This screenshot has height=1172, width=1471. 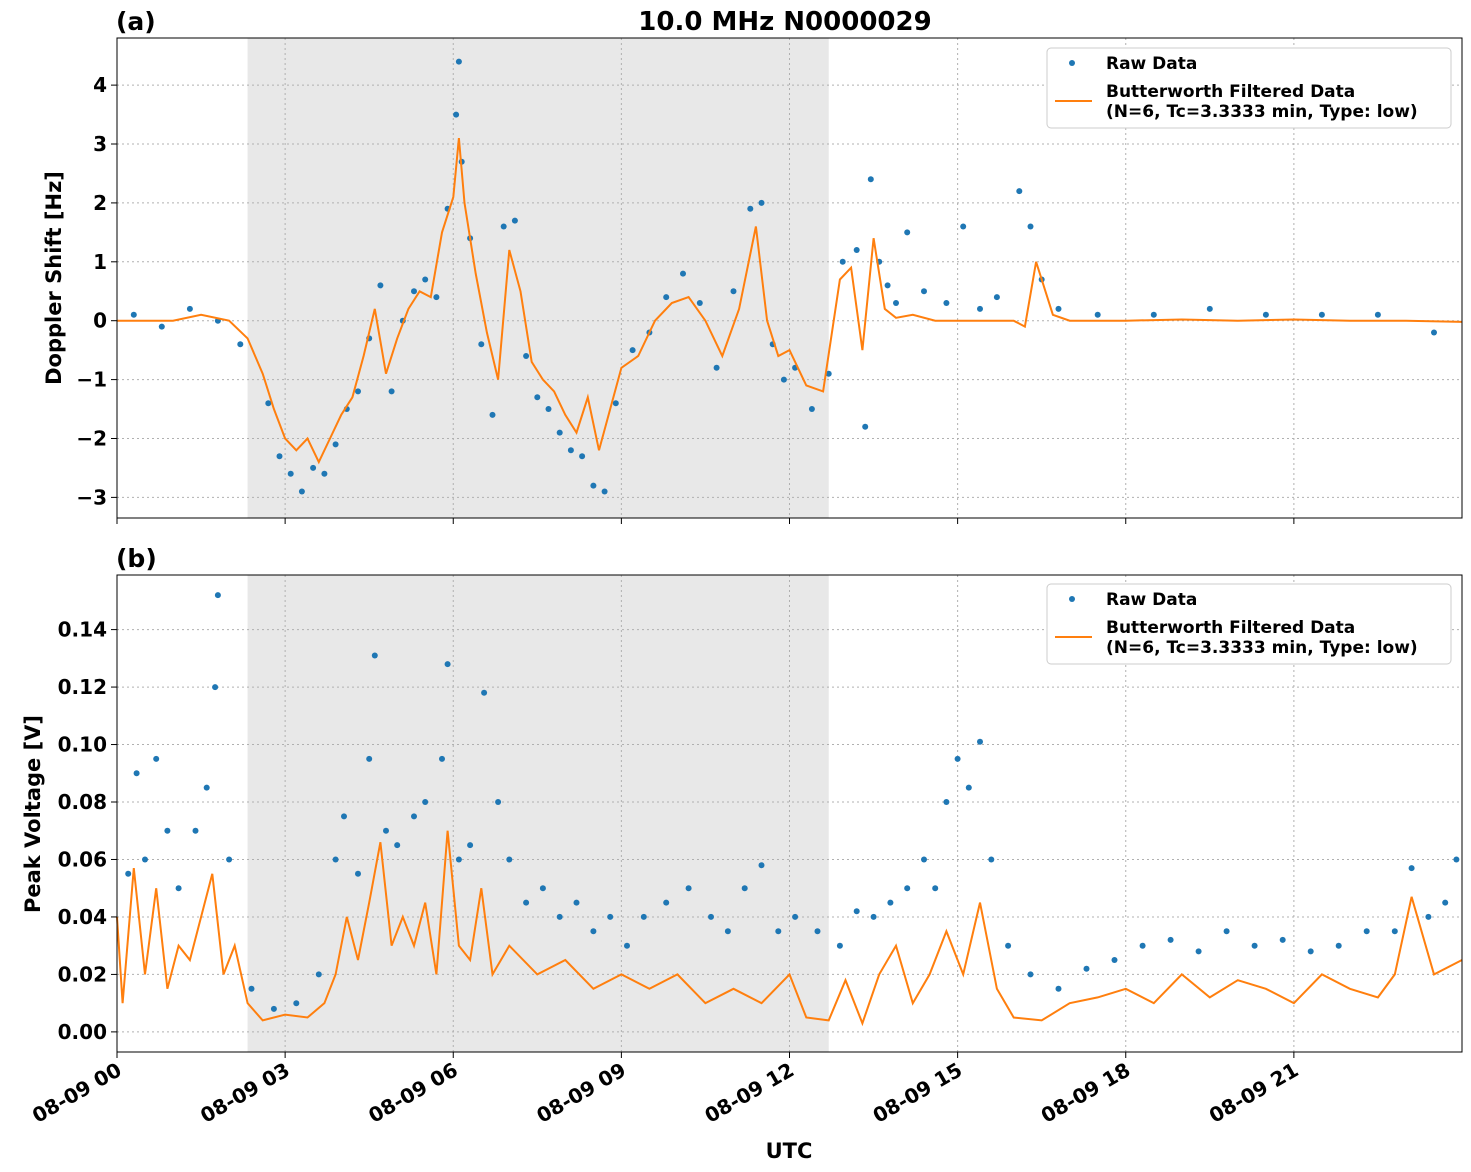 I want to click on y-tick-label: 0.12, so click(x=82, y=687).